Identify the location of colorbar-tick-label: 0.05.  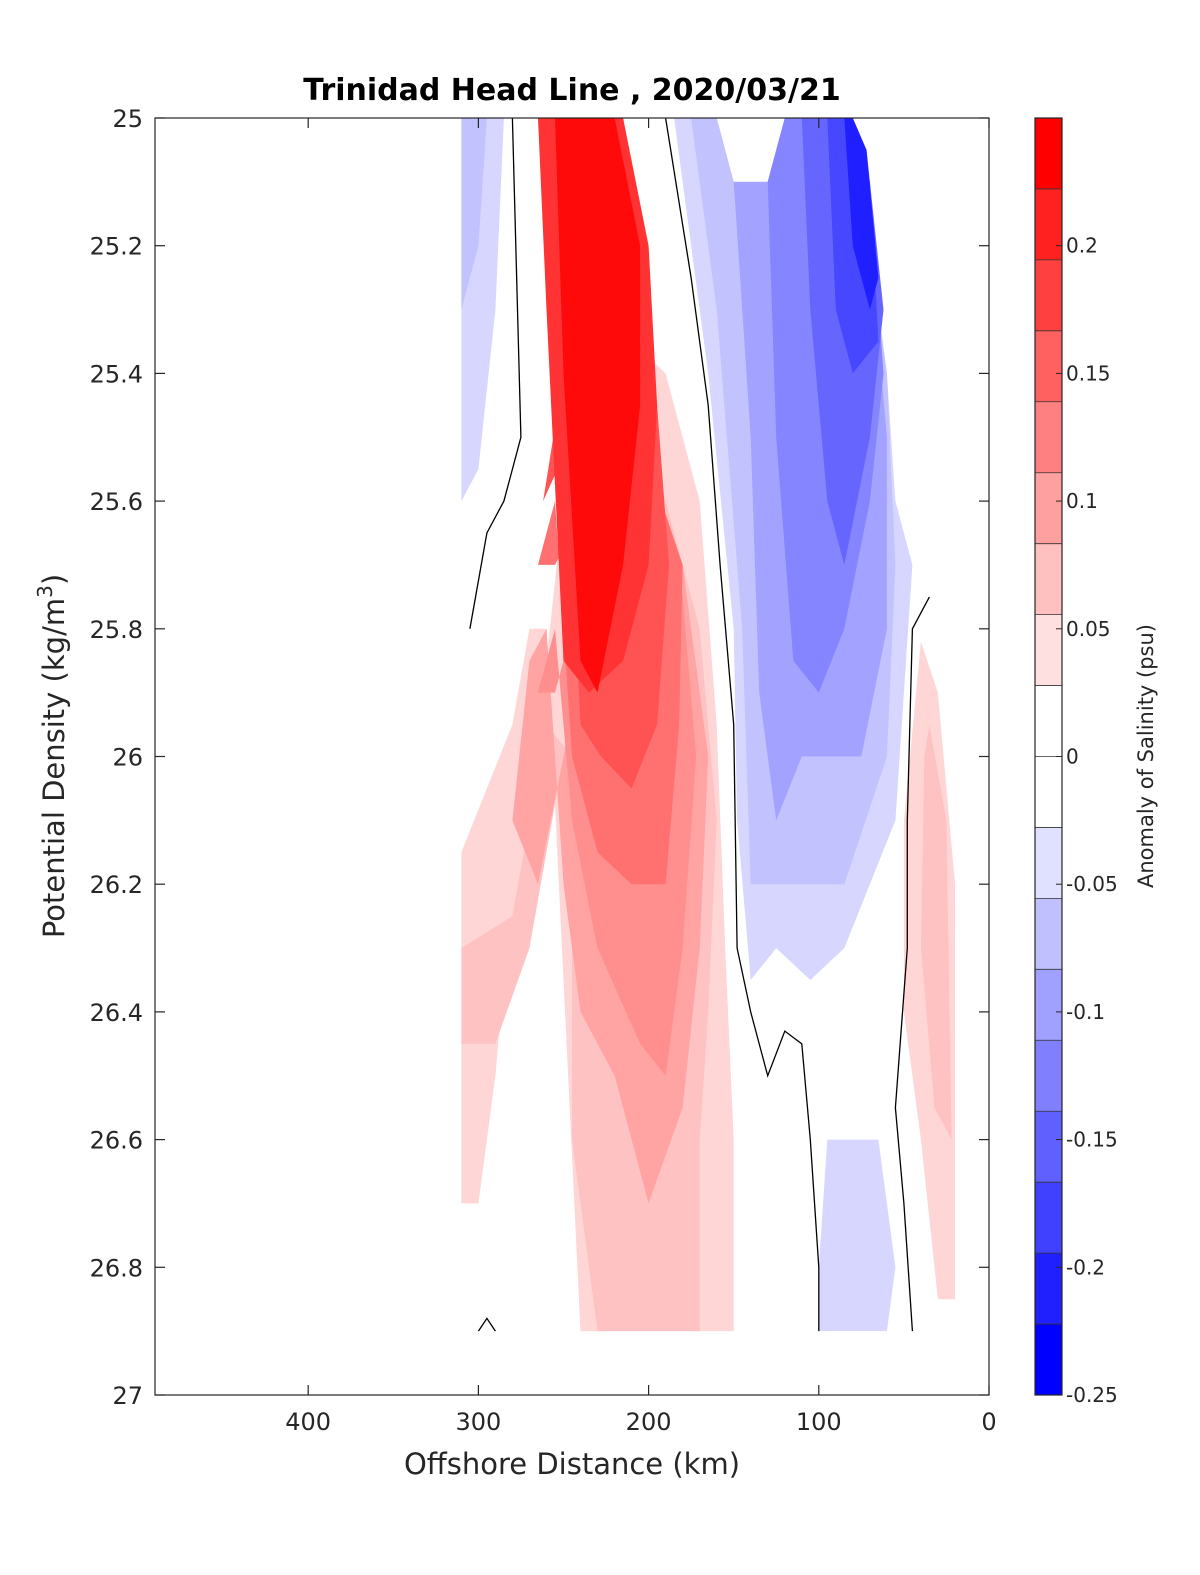
(1088, 629).